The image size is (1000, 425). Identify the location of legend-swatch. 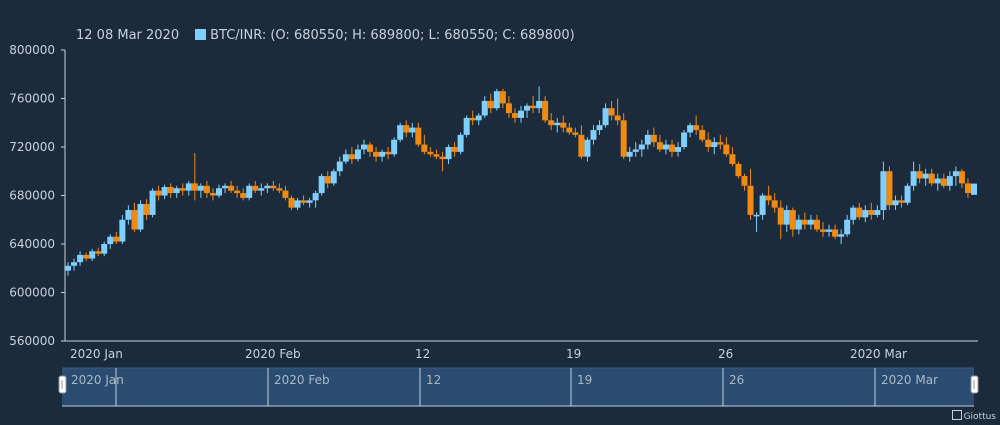
(201, 34).